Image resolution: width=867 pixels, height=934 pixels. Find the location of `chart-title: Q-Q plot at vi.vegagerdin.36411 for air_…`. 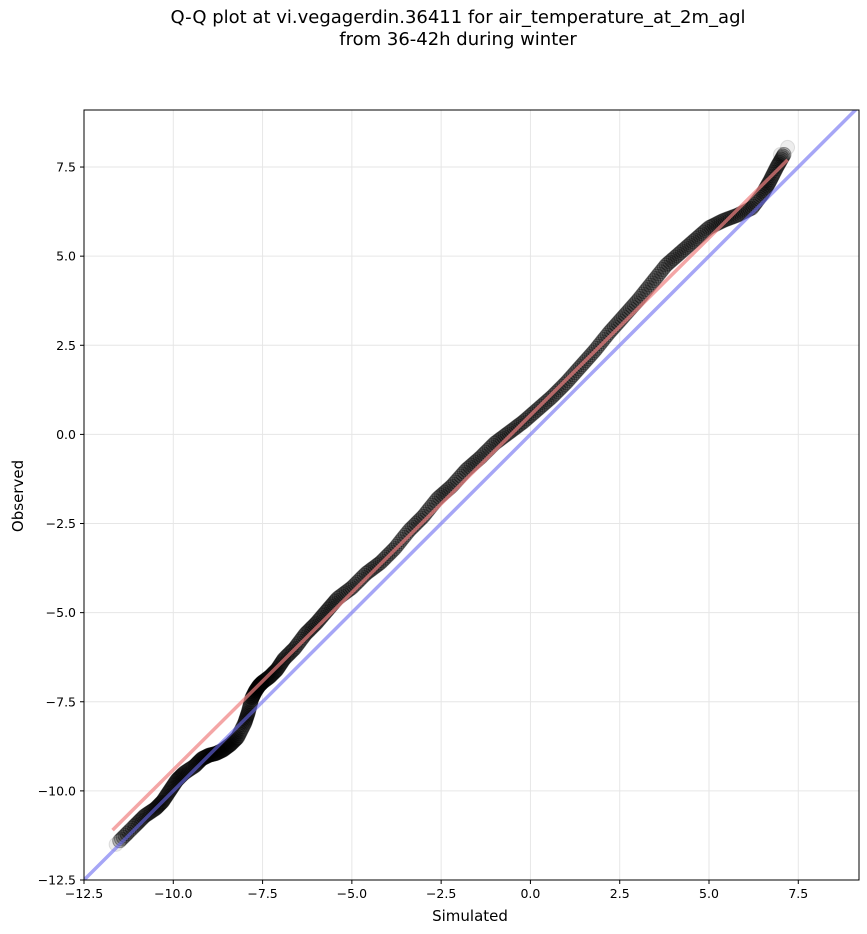

chart-title: Q-Q plot at vi.vegagerdin.36411 for air_… is located at coordinates (433, 29).